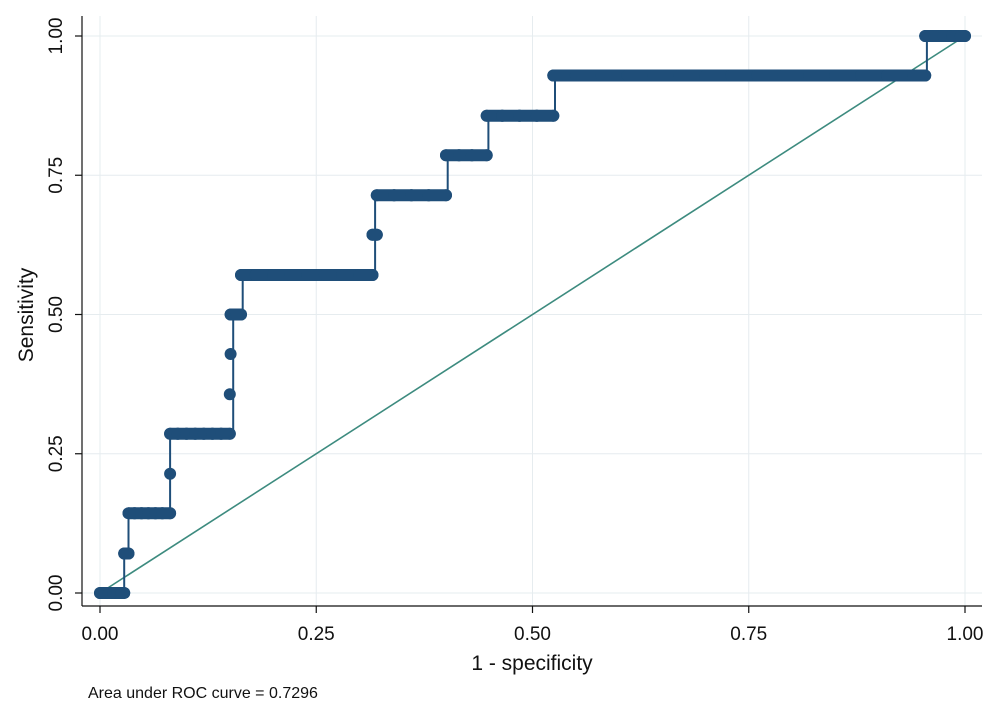 This screenshot has width=994, height=706. Describe the element at coordinates (100, 634) in the screenshot. I see `x-tick-label-0: 0.00` at that location.